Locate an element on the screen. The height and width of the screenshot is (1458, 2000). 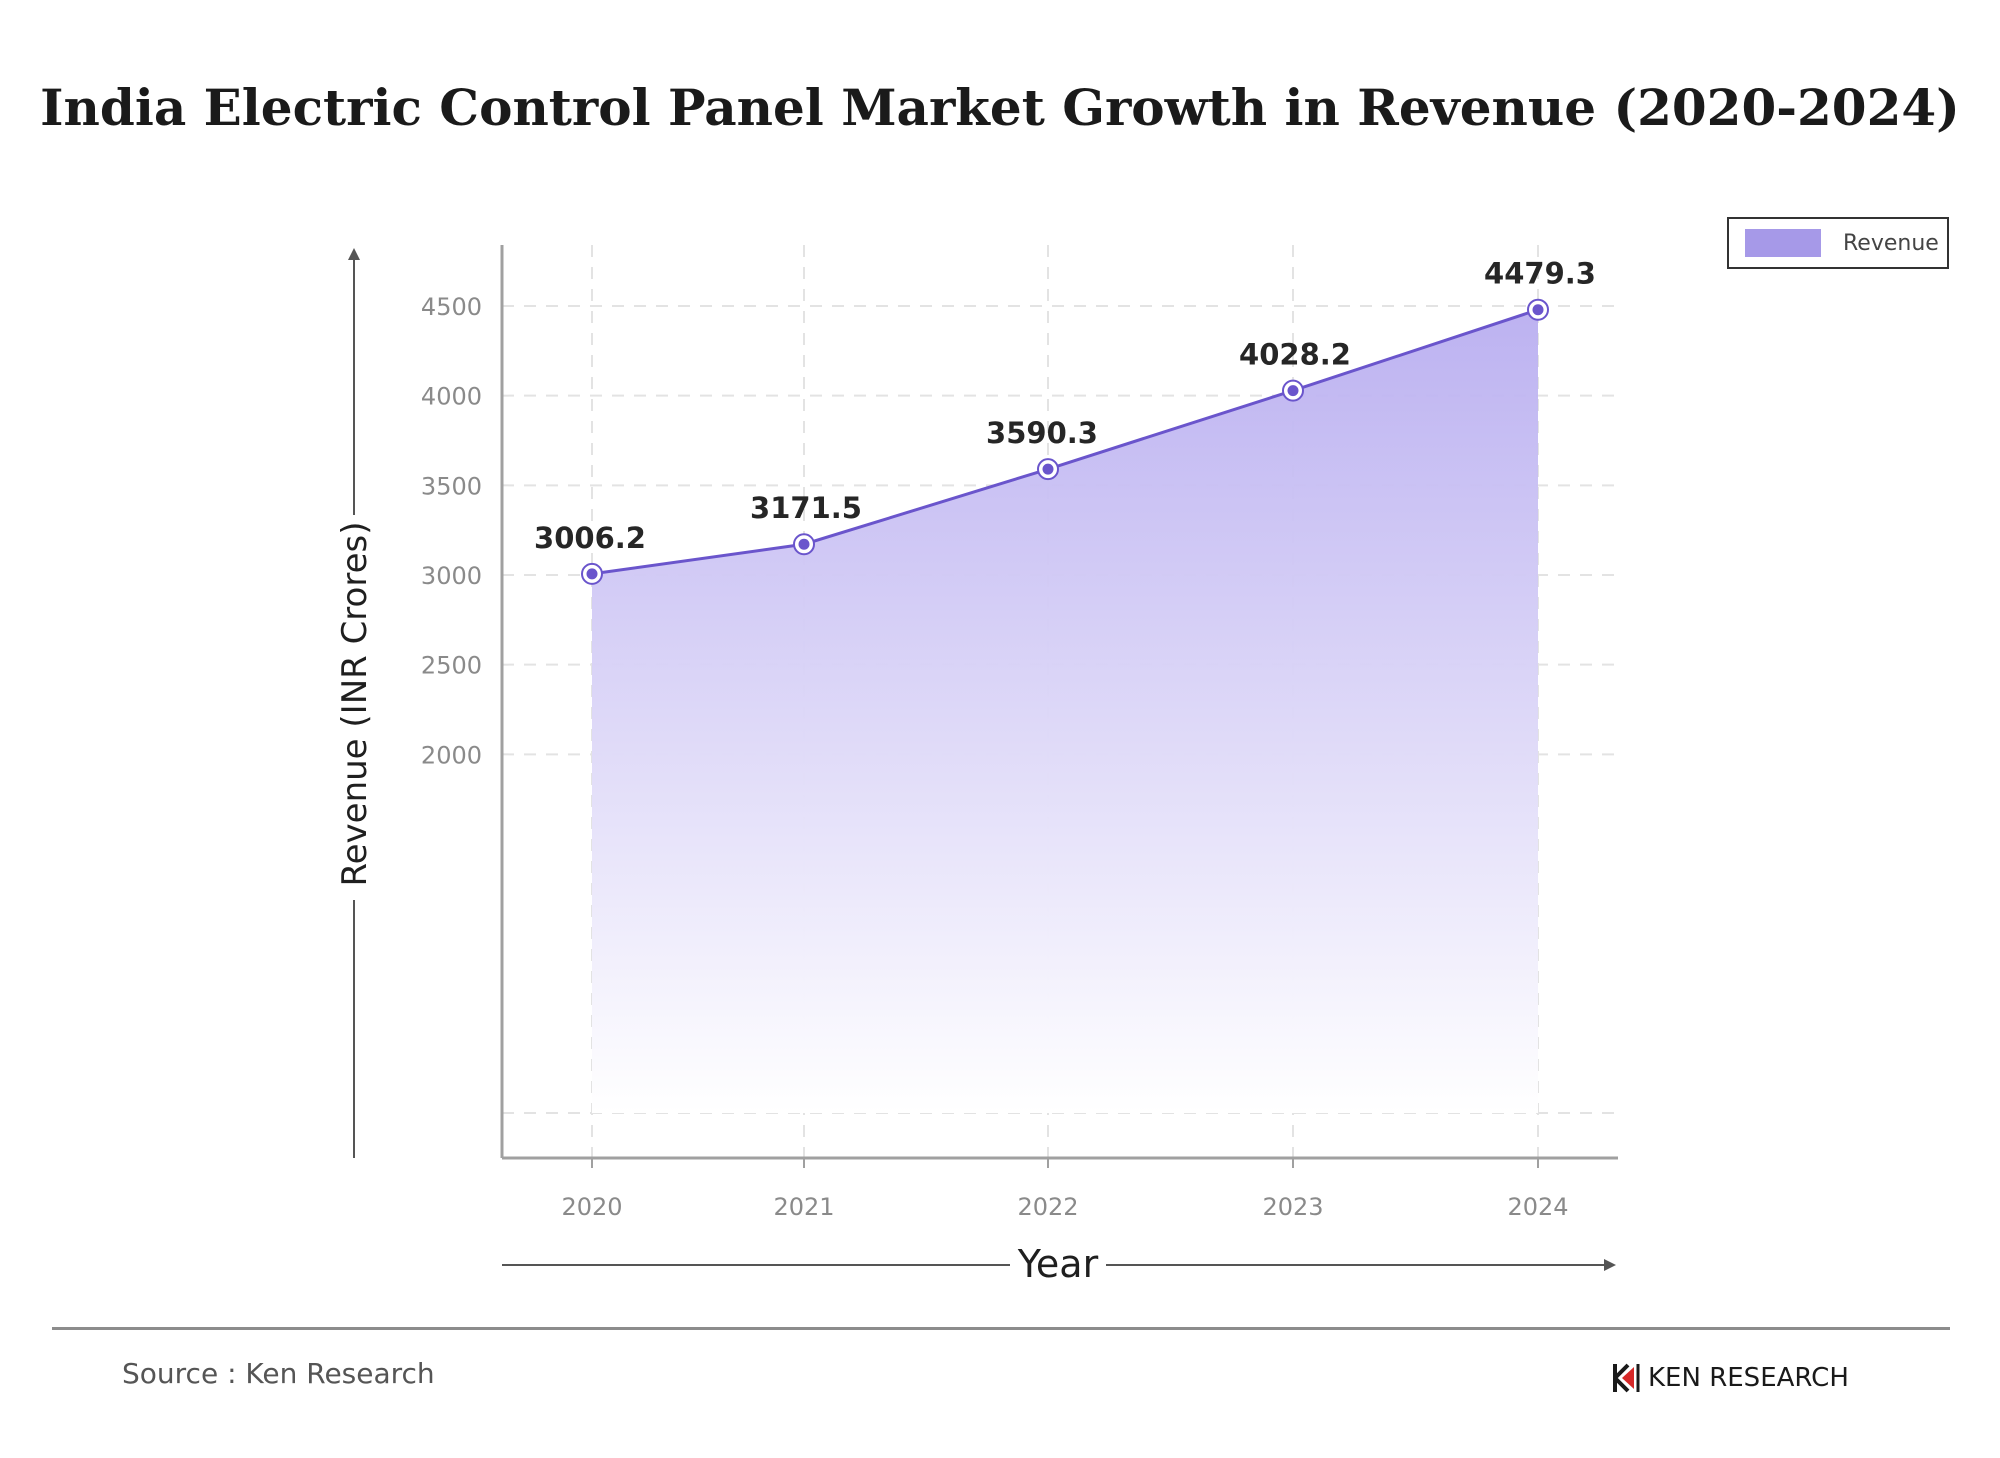
brand: KEN RESEARCH is located at coordinates (1730, 1378).